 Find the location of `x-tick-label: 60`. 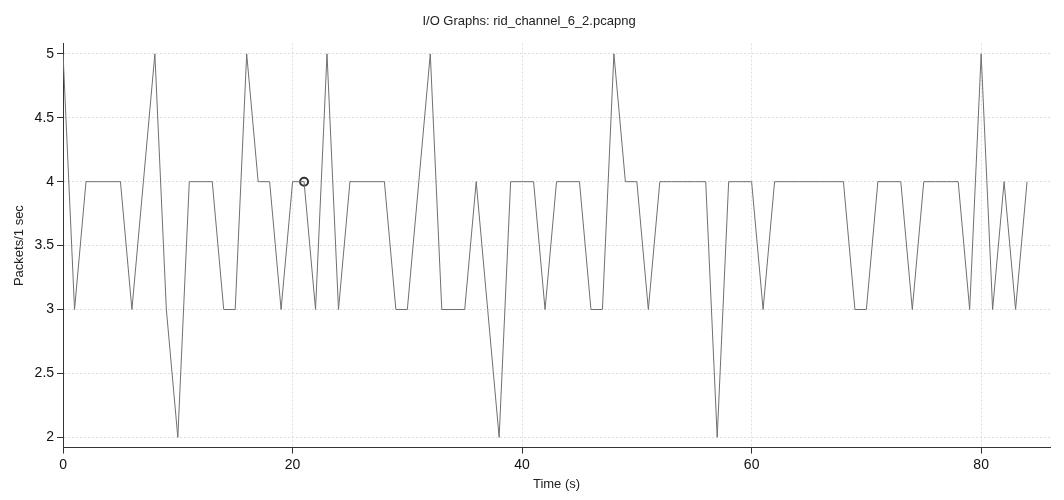

x-tick-label: 60 is located at coordinates (751, 463).